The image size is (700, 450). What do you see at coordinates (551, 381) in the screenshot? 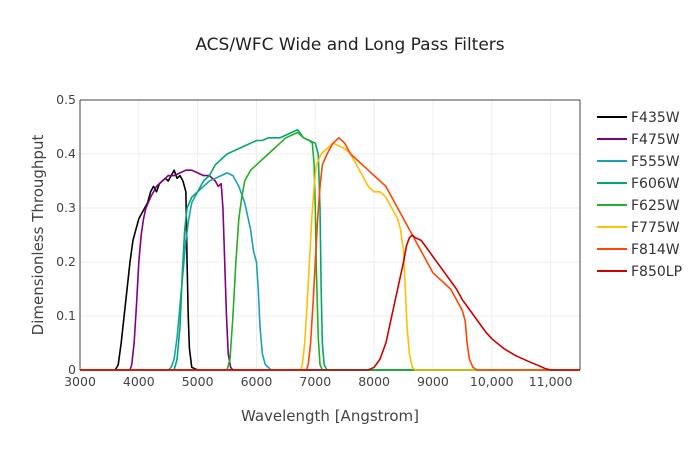
I see `x-tick-label: 11,000` at bounding box center [551, 381].